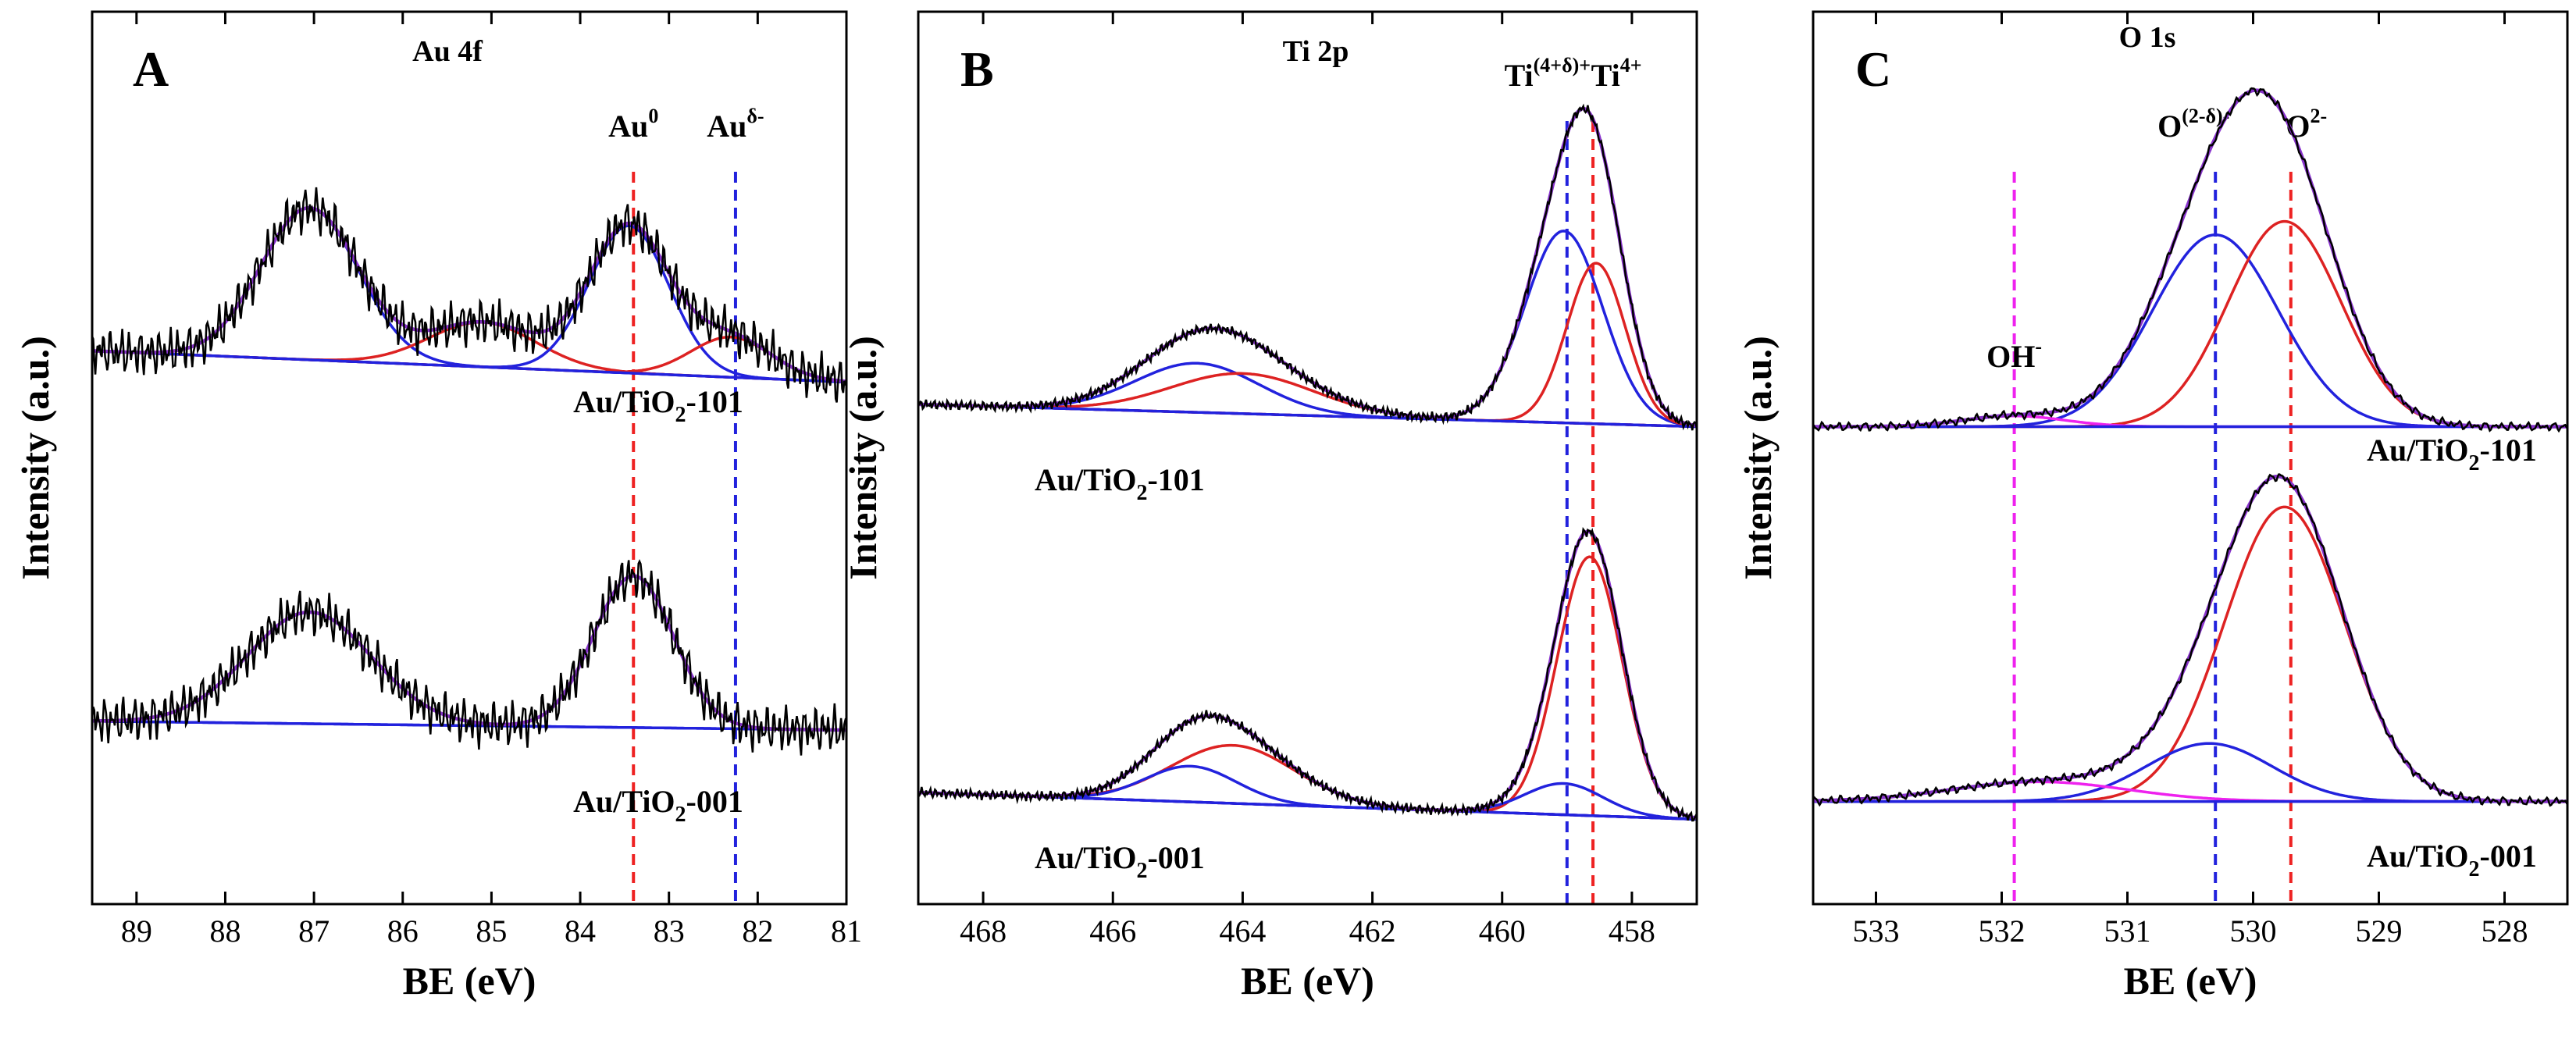  What do you see at coordinates (1548, 73) in the screenshot?
I see `reference-label: Ti(4+δ)+` at bounding box center [1548, 73].